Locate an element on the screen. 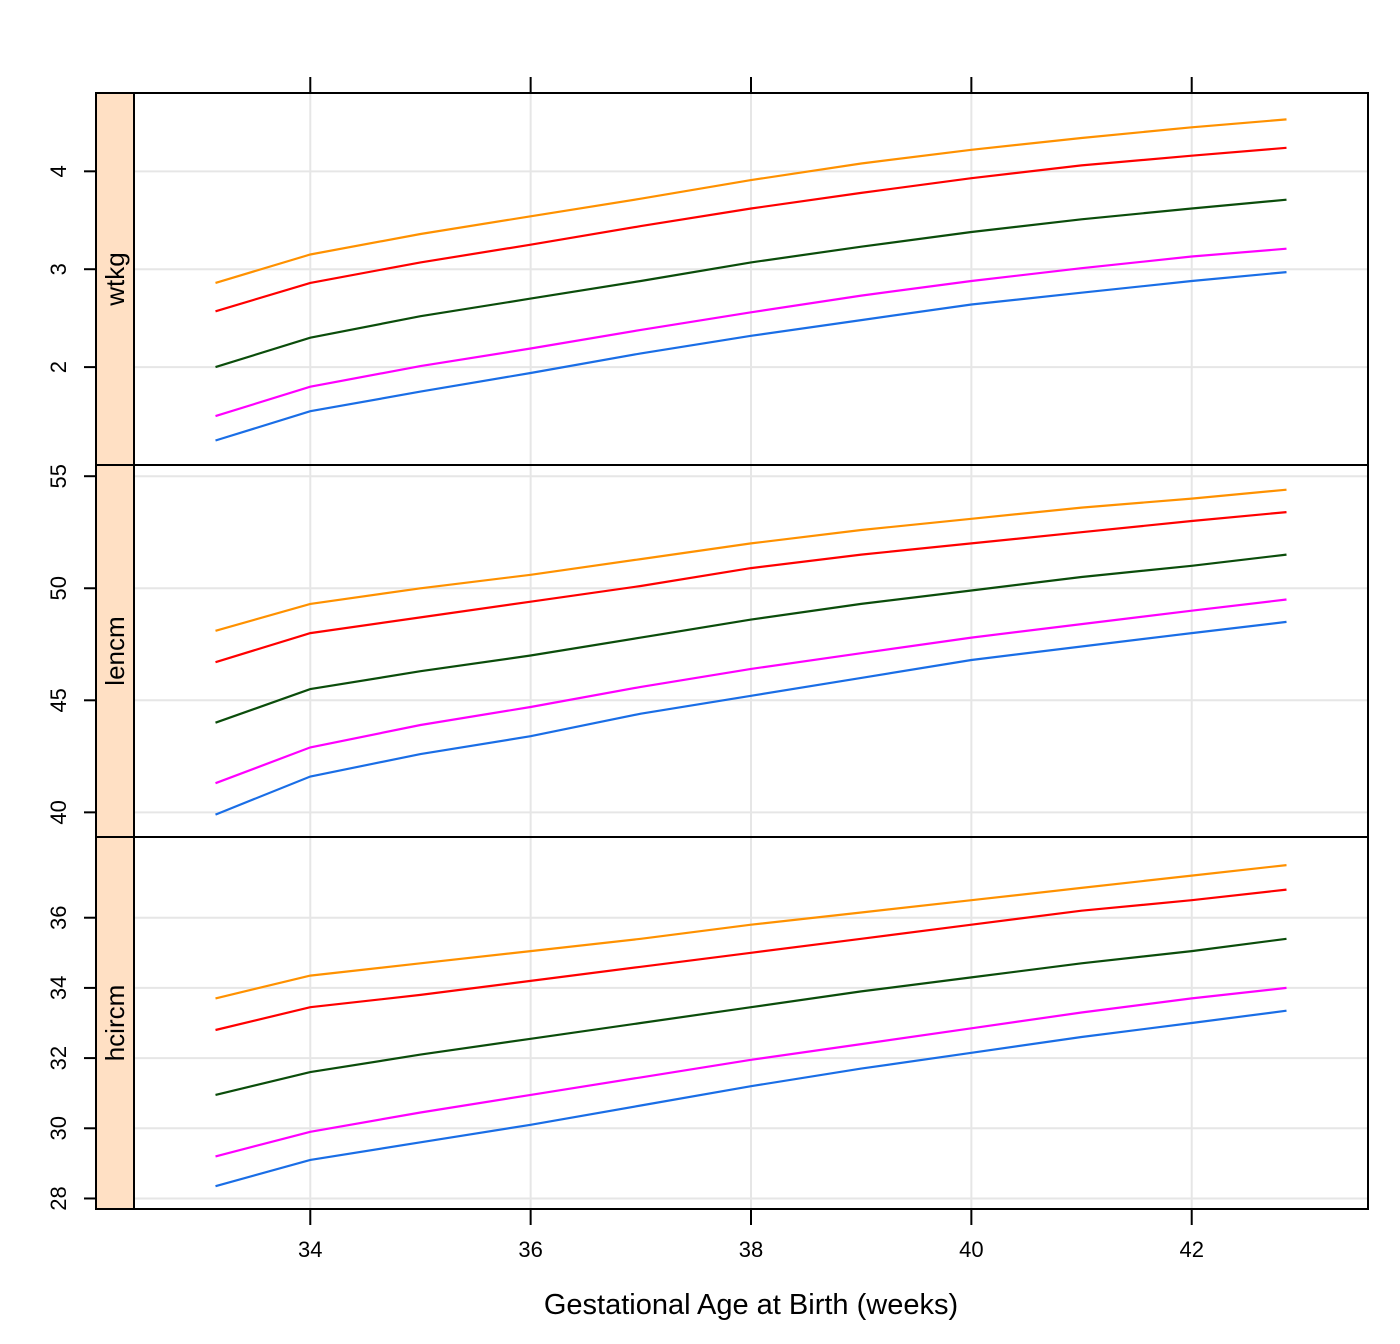  y-tick-label: 30 is located at coordinates (58, 1128).